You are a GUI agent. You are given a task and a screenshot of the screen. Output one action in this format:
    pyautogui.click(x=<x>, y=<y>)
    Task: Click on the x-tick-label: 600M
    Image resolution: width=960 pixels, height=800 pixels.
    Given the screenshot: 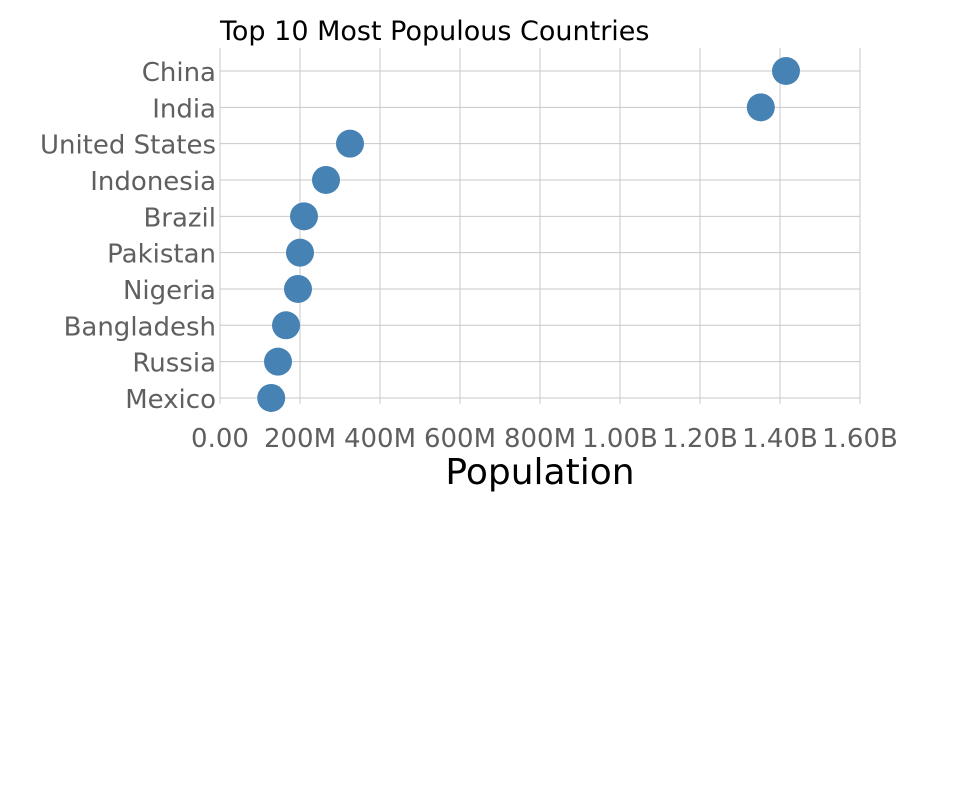 What is the action you would take?
    pyautogui.click(x=460, y=439)
    